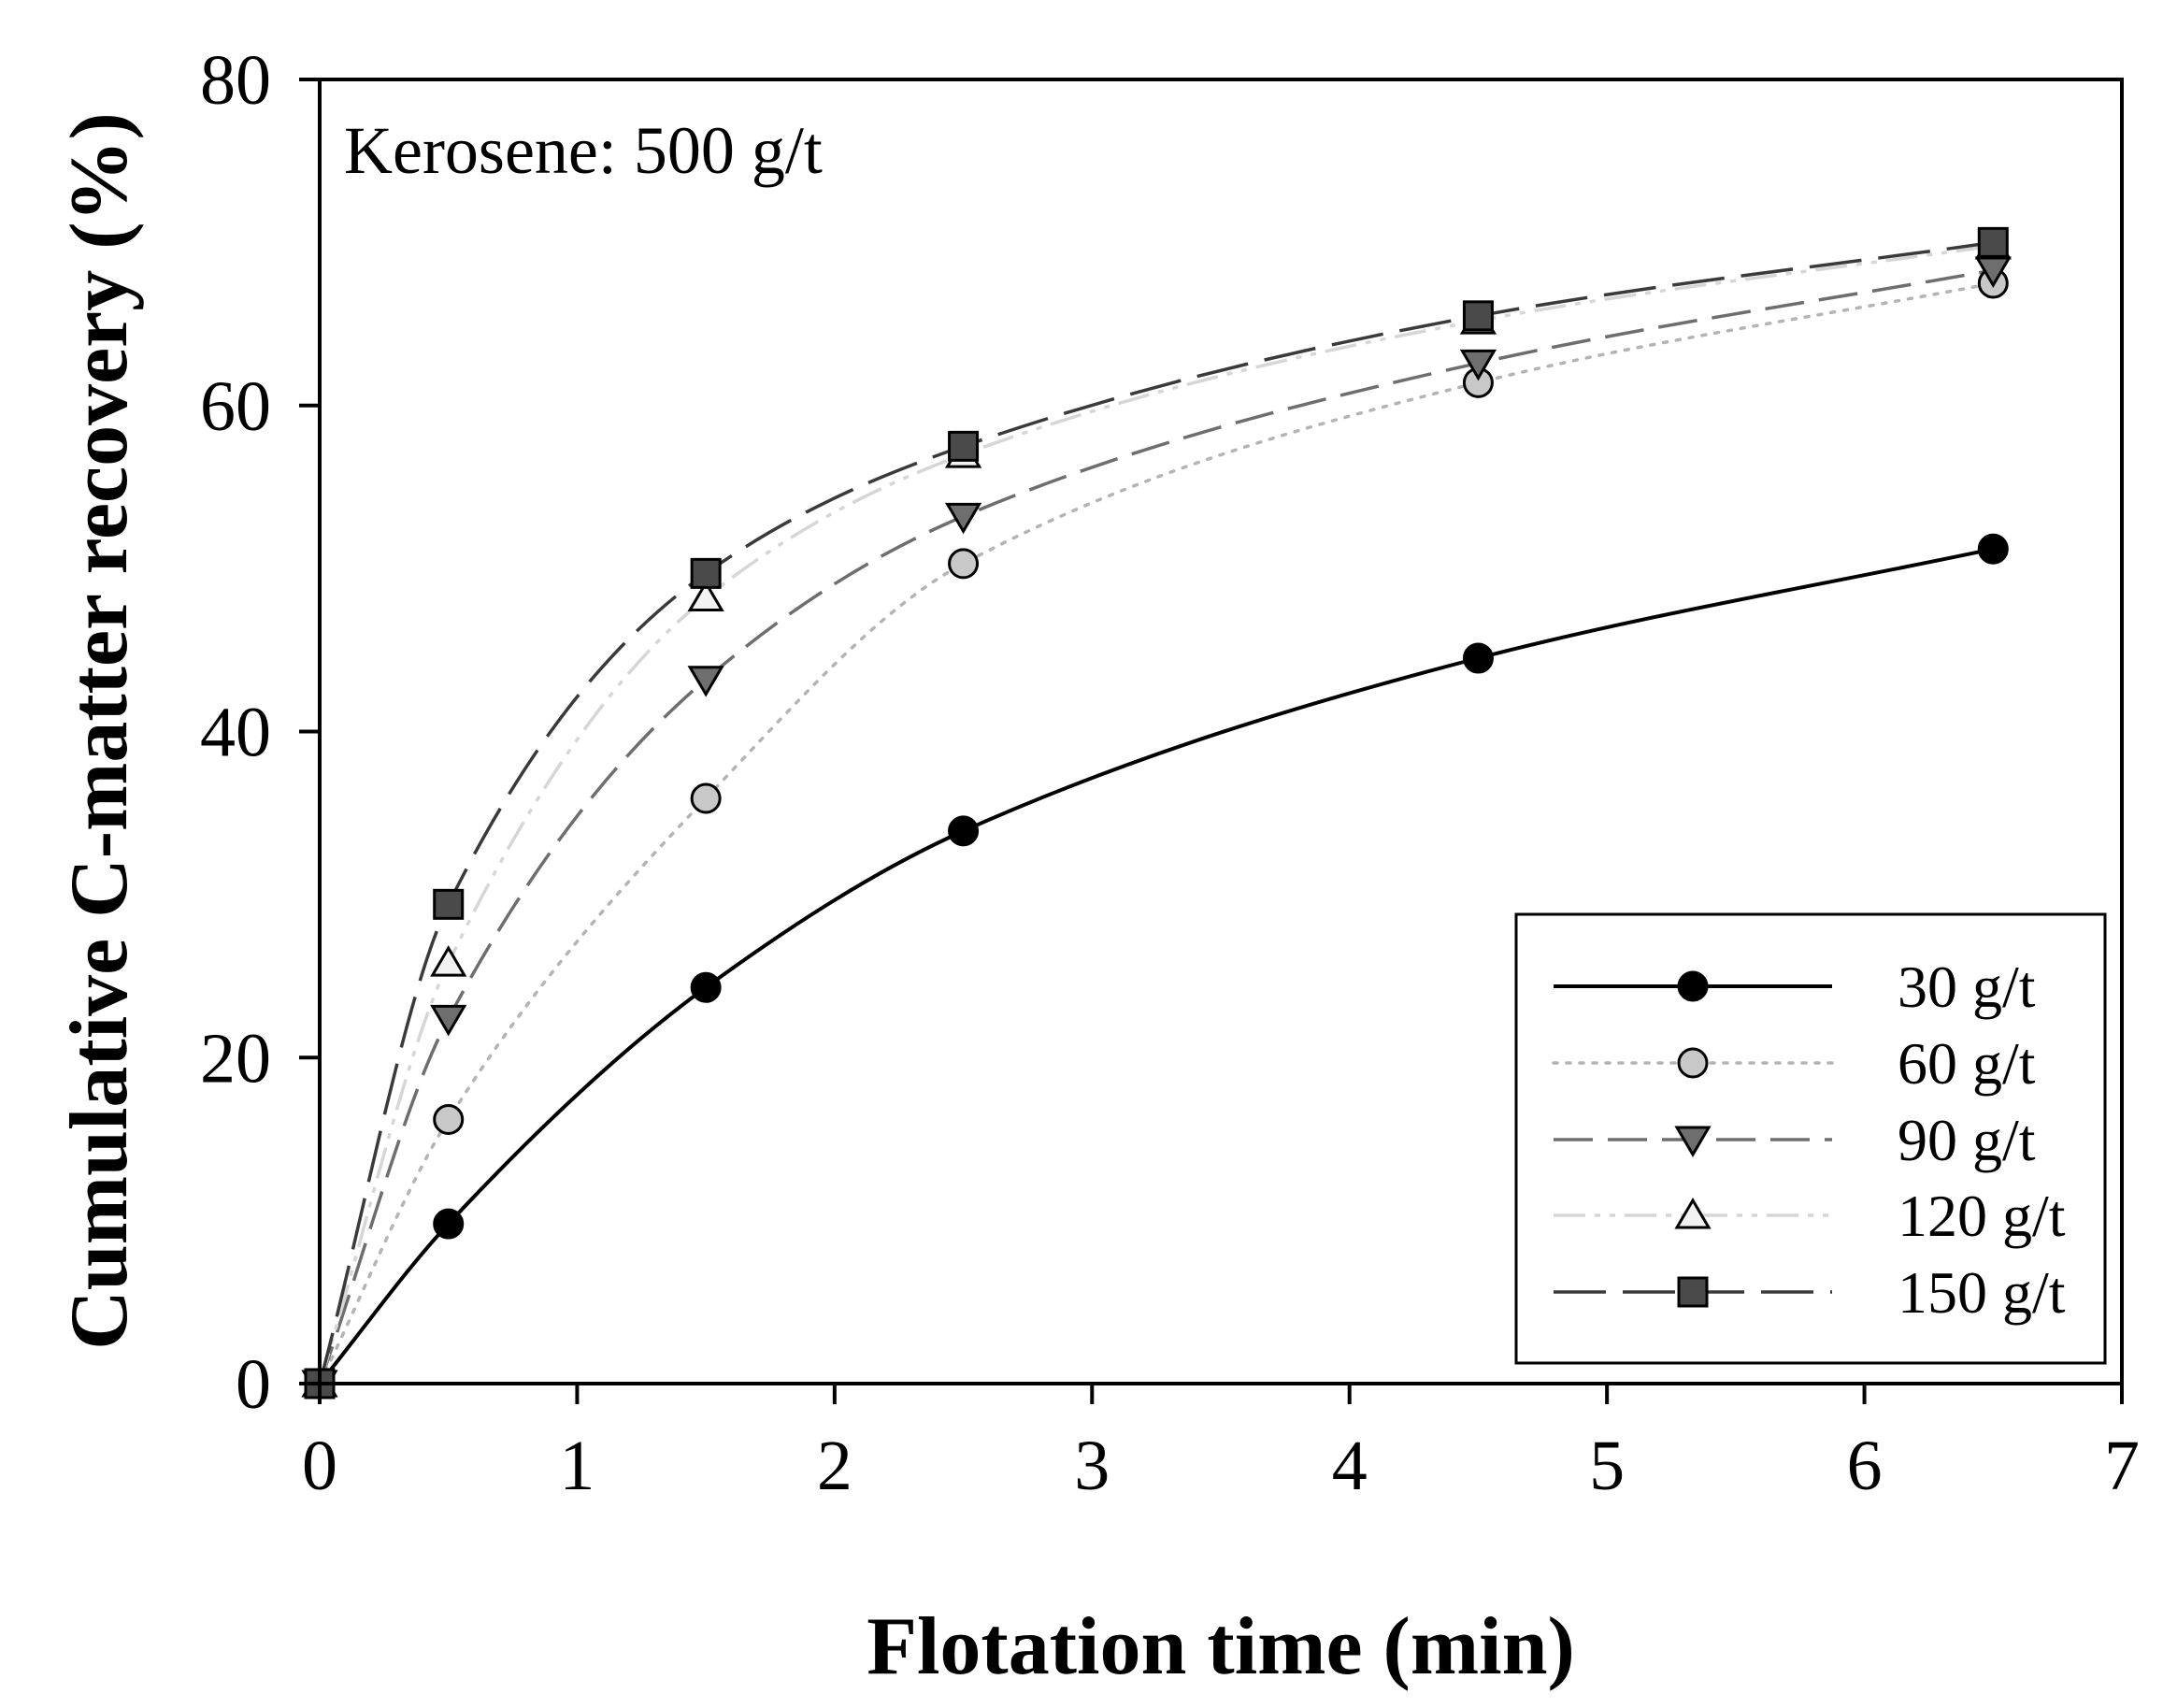 The width and height of the screenshot is (2163, 1708). Describe the element at coordinates (1221, 1444) in the screenshot. I see `x-axis-ticks: 0 1 2 3 4 5 6 7` at that location.